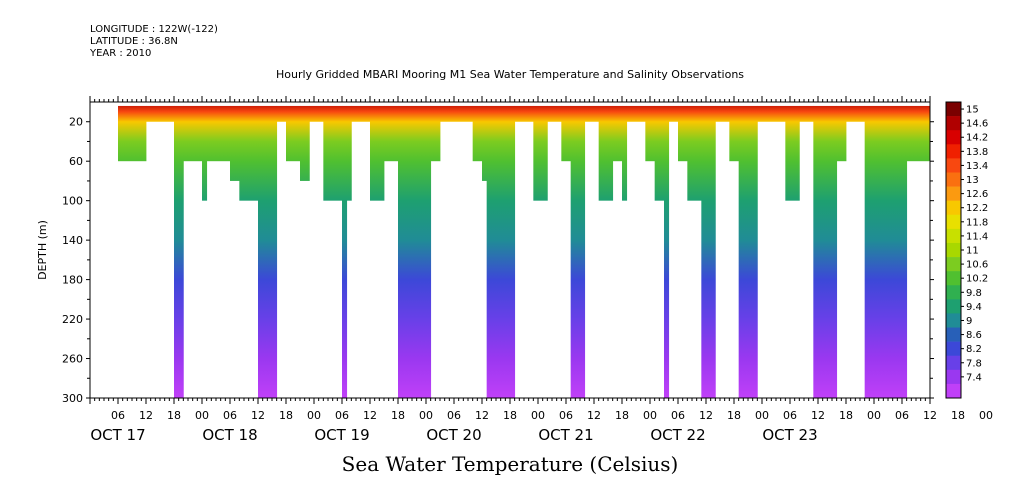  Describe the element at coordinates (977, 166) in the screenshot. I see `colorbar-label: 13.4` at that location.